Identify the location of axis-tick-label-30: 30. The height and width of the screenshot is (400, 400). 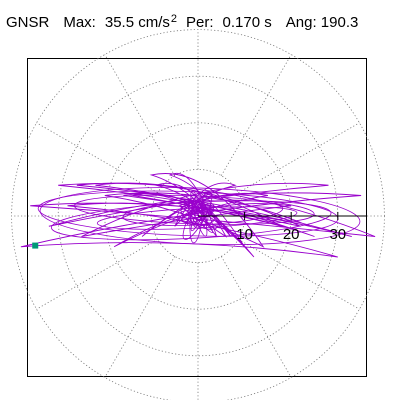
(337, 234).